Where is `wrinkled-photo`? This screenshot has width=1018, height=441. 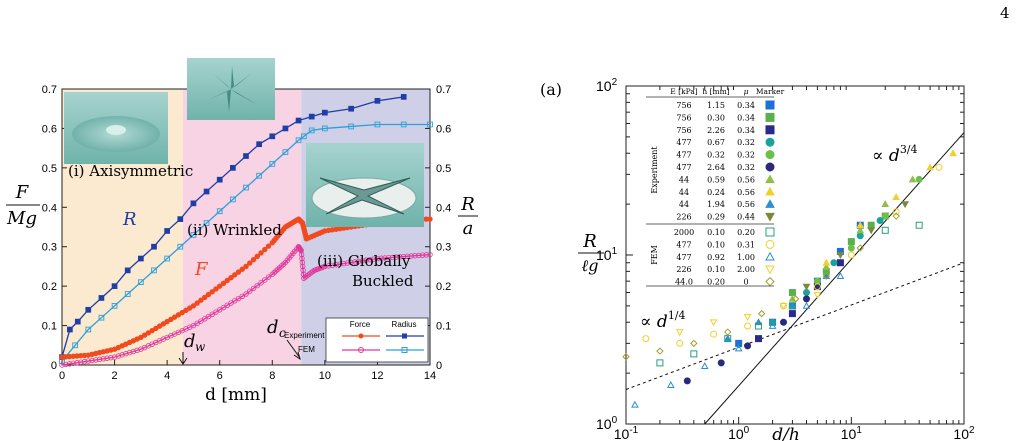
wrinkled-photo is located at coordinates (231, 89).